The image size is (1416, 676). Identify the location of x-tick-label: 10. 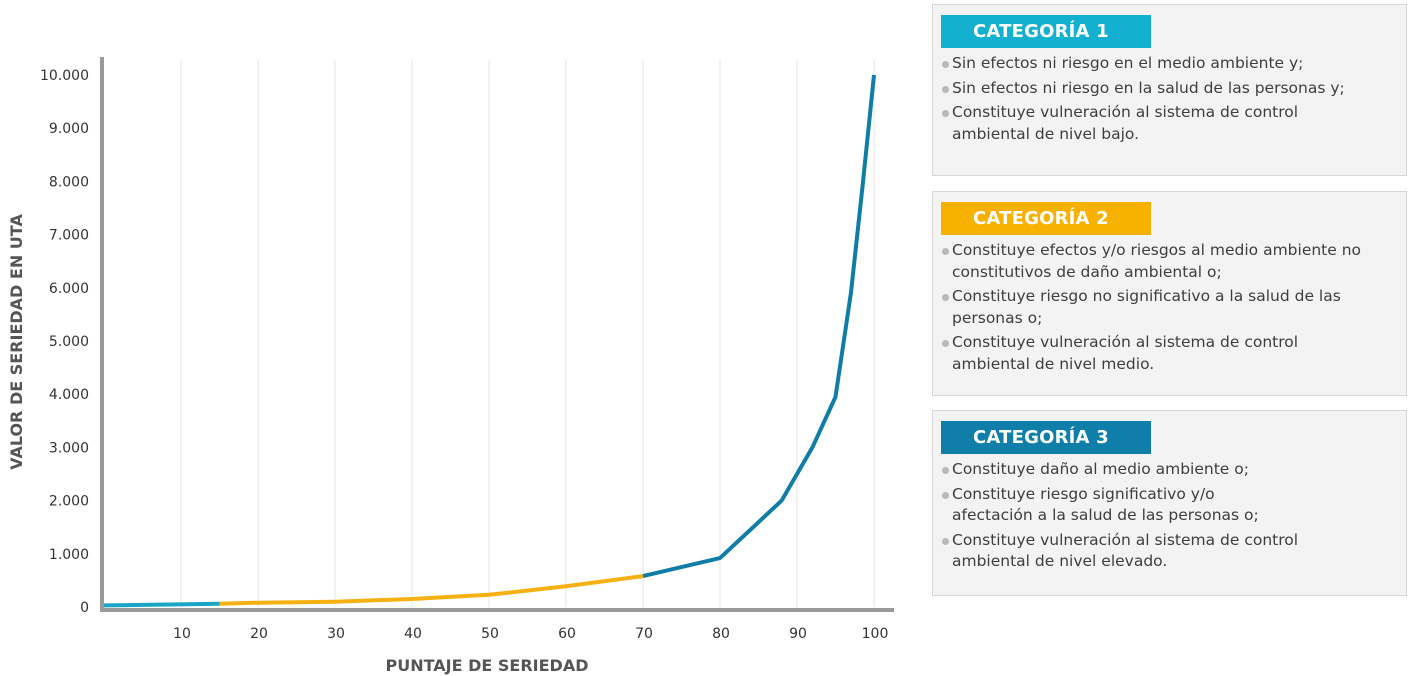
(182, 634).